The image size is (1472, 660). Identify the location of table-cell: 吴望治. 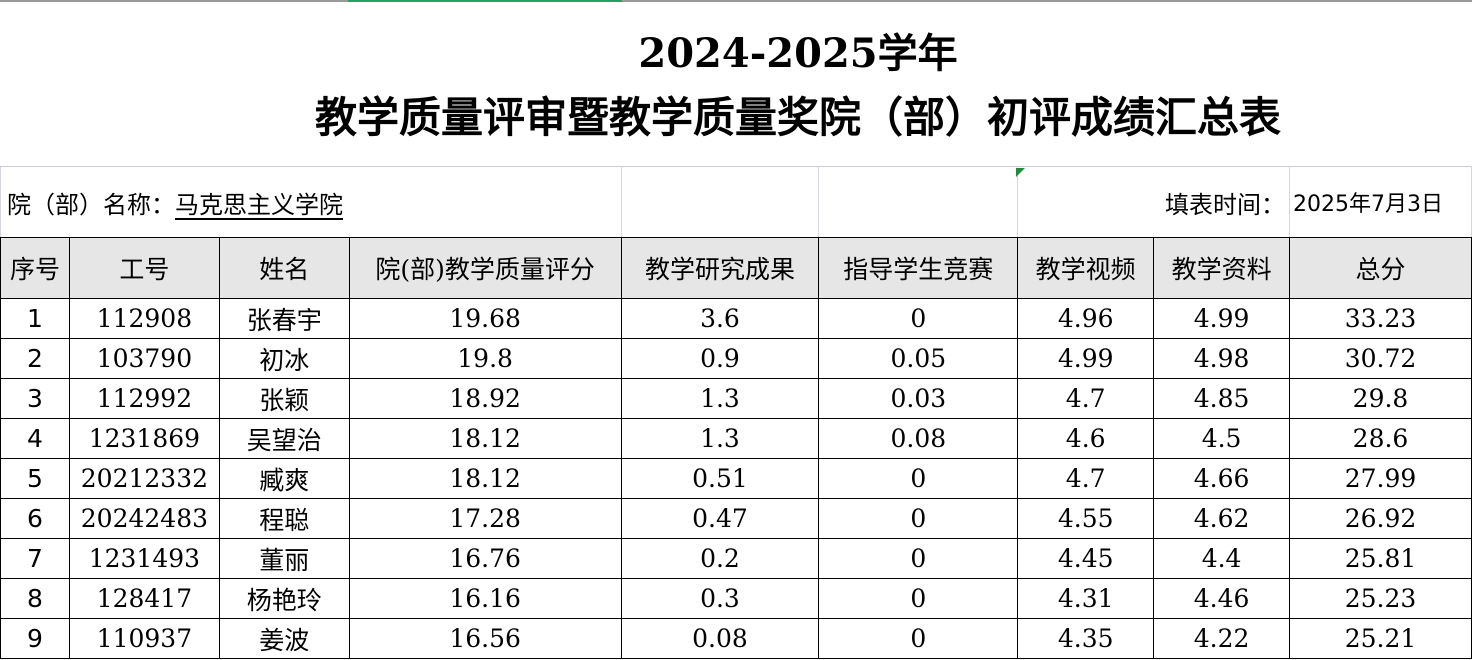
(284, 438).